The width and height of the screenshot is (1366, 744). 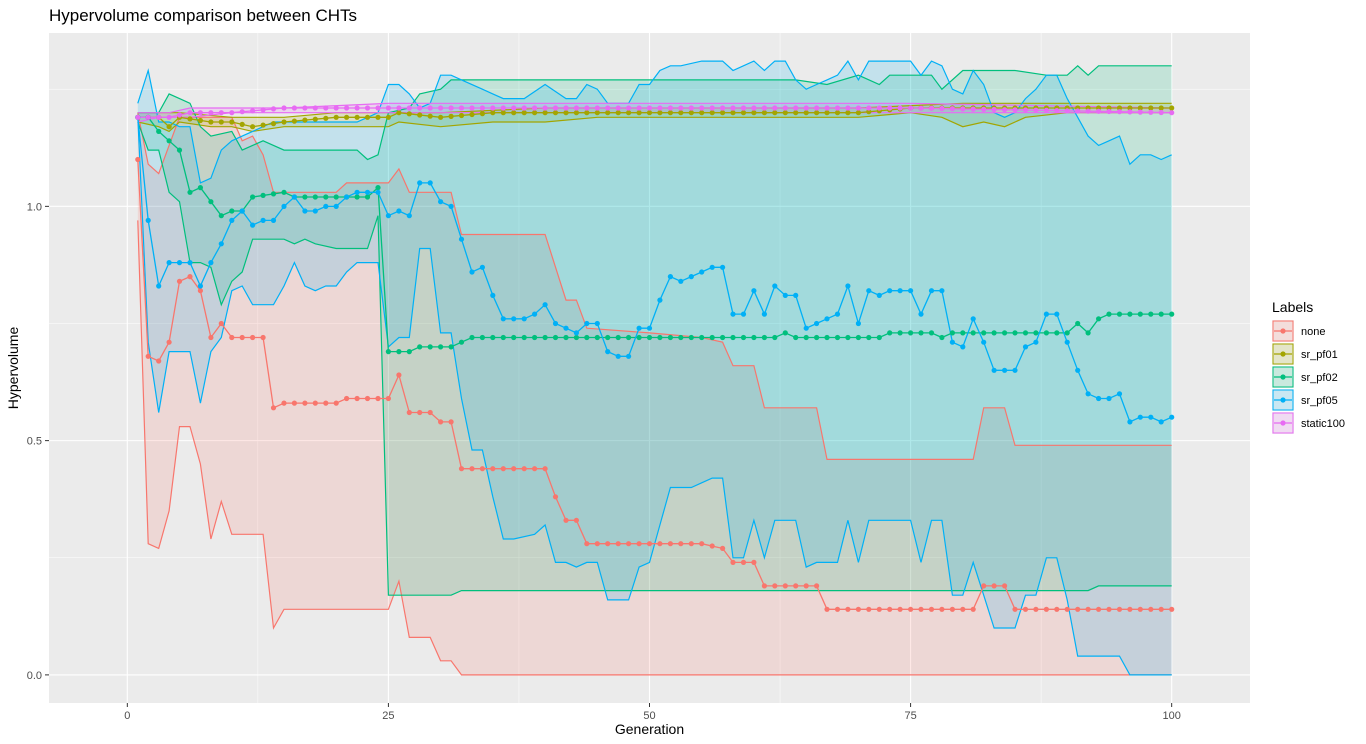 I want to click on x-axis-title: Generation, so click(x=649, y=729).